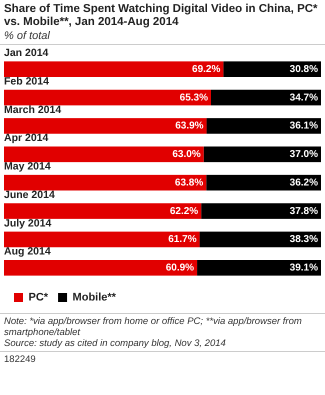 This screenshot has width=325, height=395. I want to click on text: Note: *via app/browser from home or office PC; **via app/browser from smartphone/tablet, so click(153, 327).